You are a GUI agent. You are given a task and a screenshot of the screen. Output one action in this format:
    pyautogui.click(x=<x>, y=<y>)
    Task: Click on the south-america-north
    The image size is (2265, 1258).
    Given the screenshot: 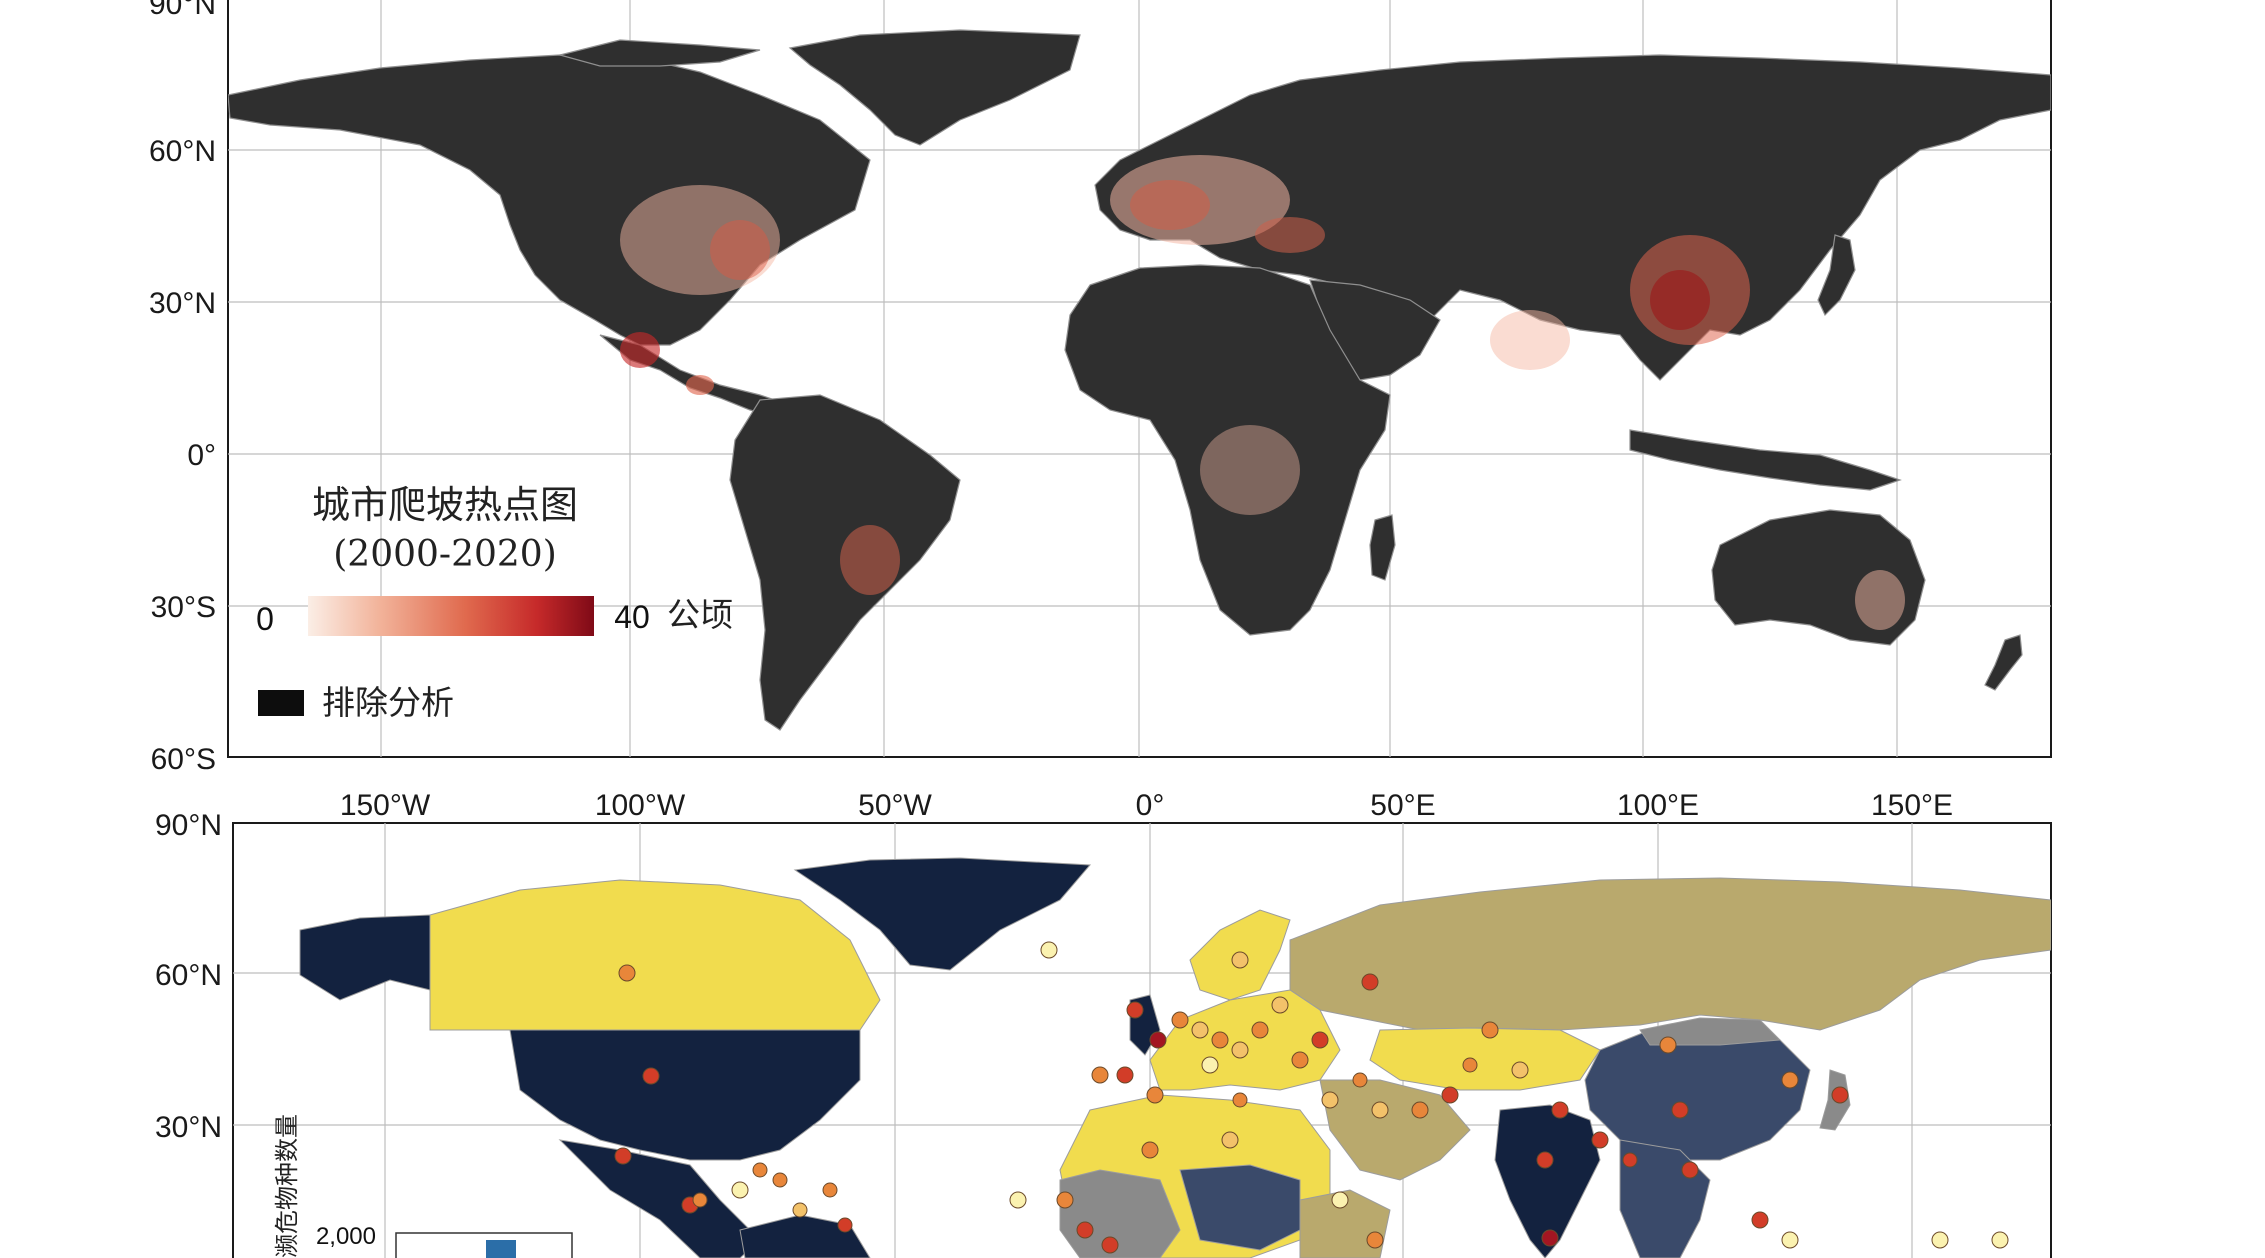 What is the action you would take?
    pyautogui.click(x=805, y=1236)
    